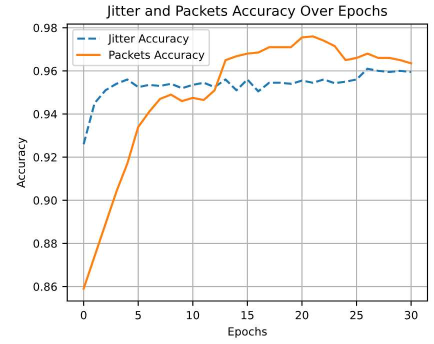  Describe the element at coordinates (148, 39) in the screenshot. I see `legend-label: Jitter Accuracy` at that location.